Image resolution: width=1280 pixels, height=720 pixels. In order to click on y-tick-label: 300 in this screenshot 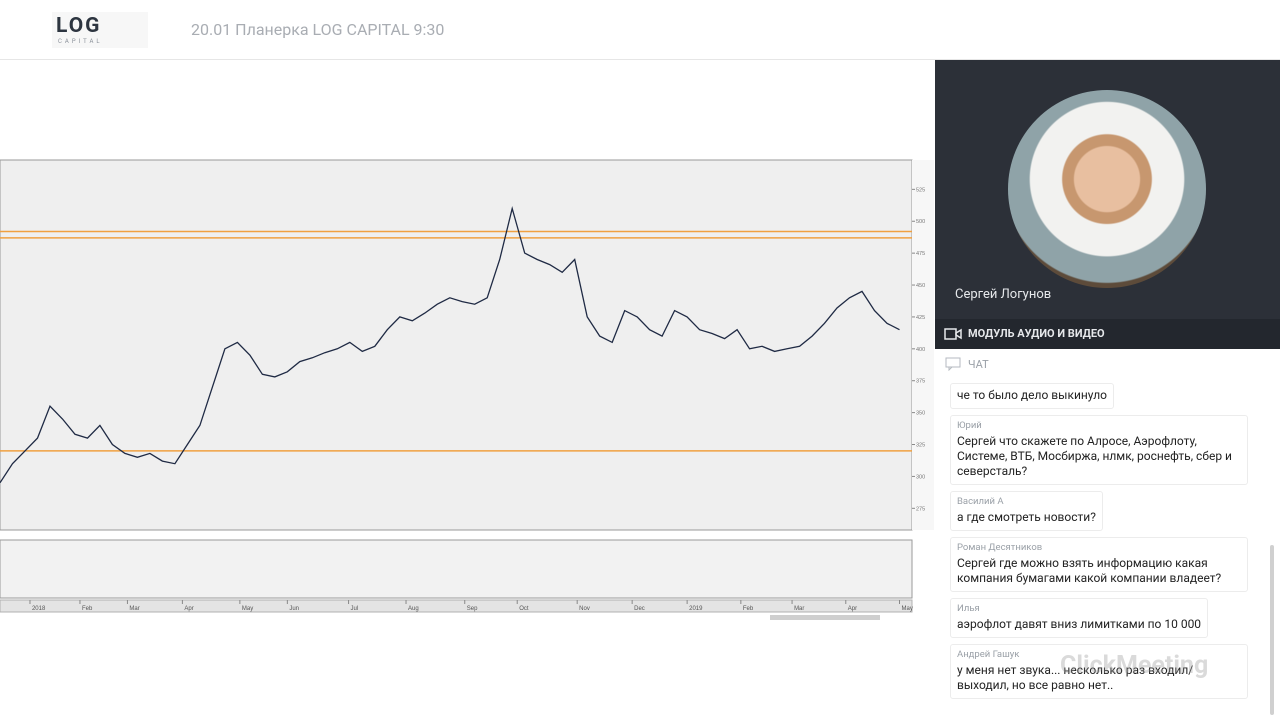, I will do `click(920, 477)`.